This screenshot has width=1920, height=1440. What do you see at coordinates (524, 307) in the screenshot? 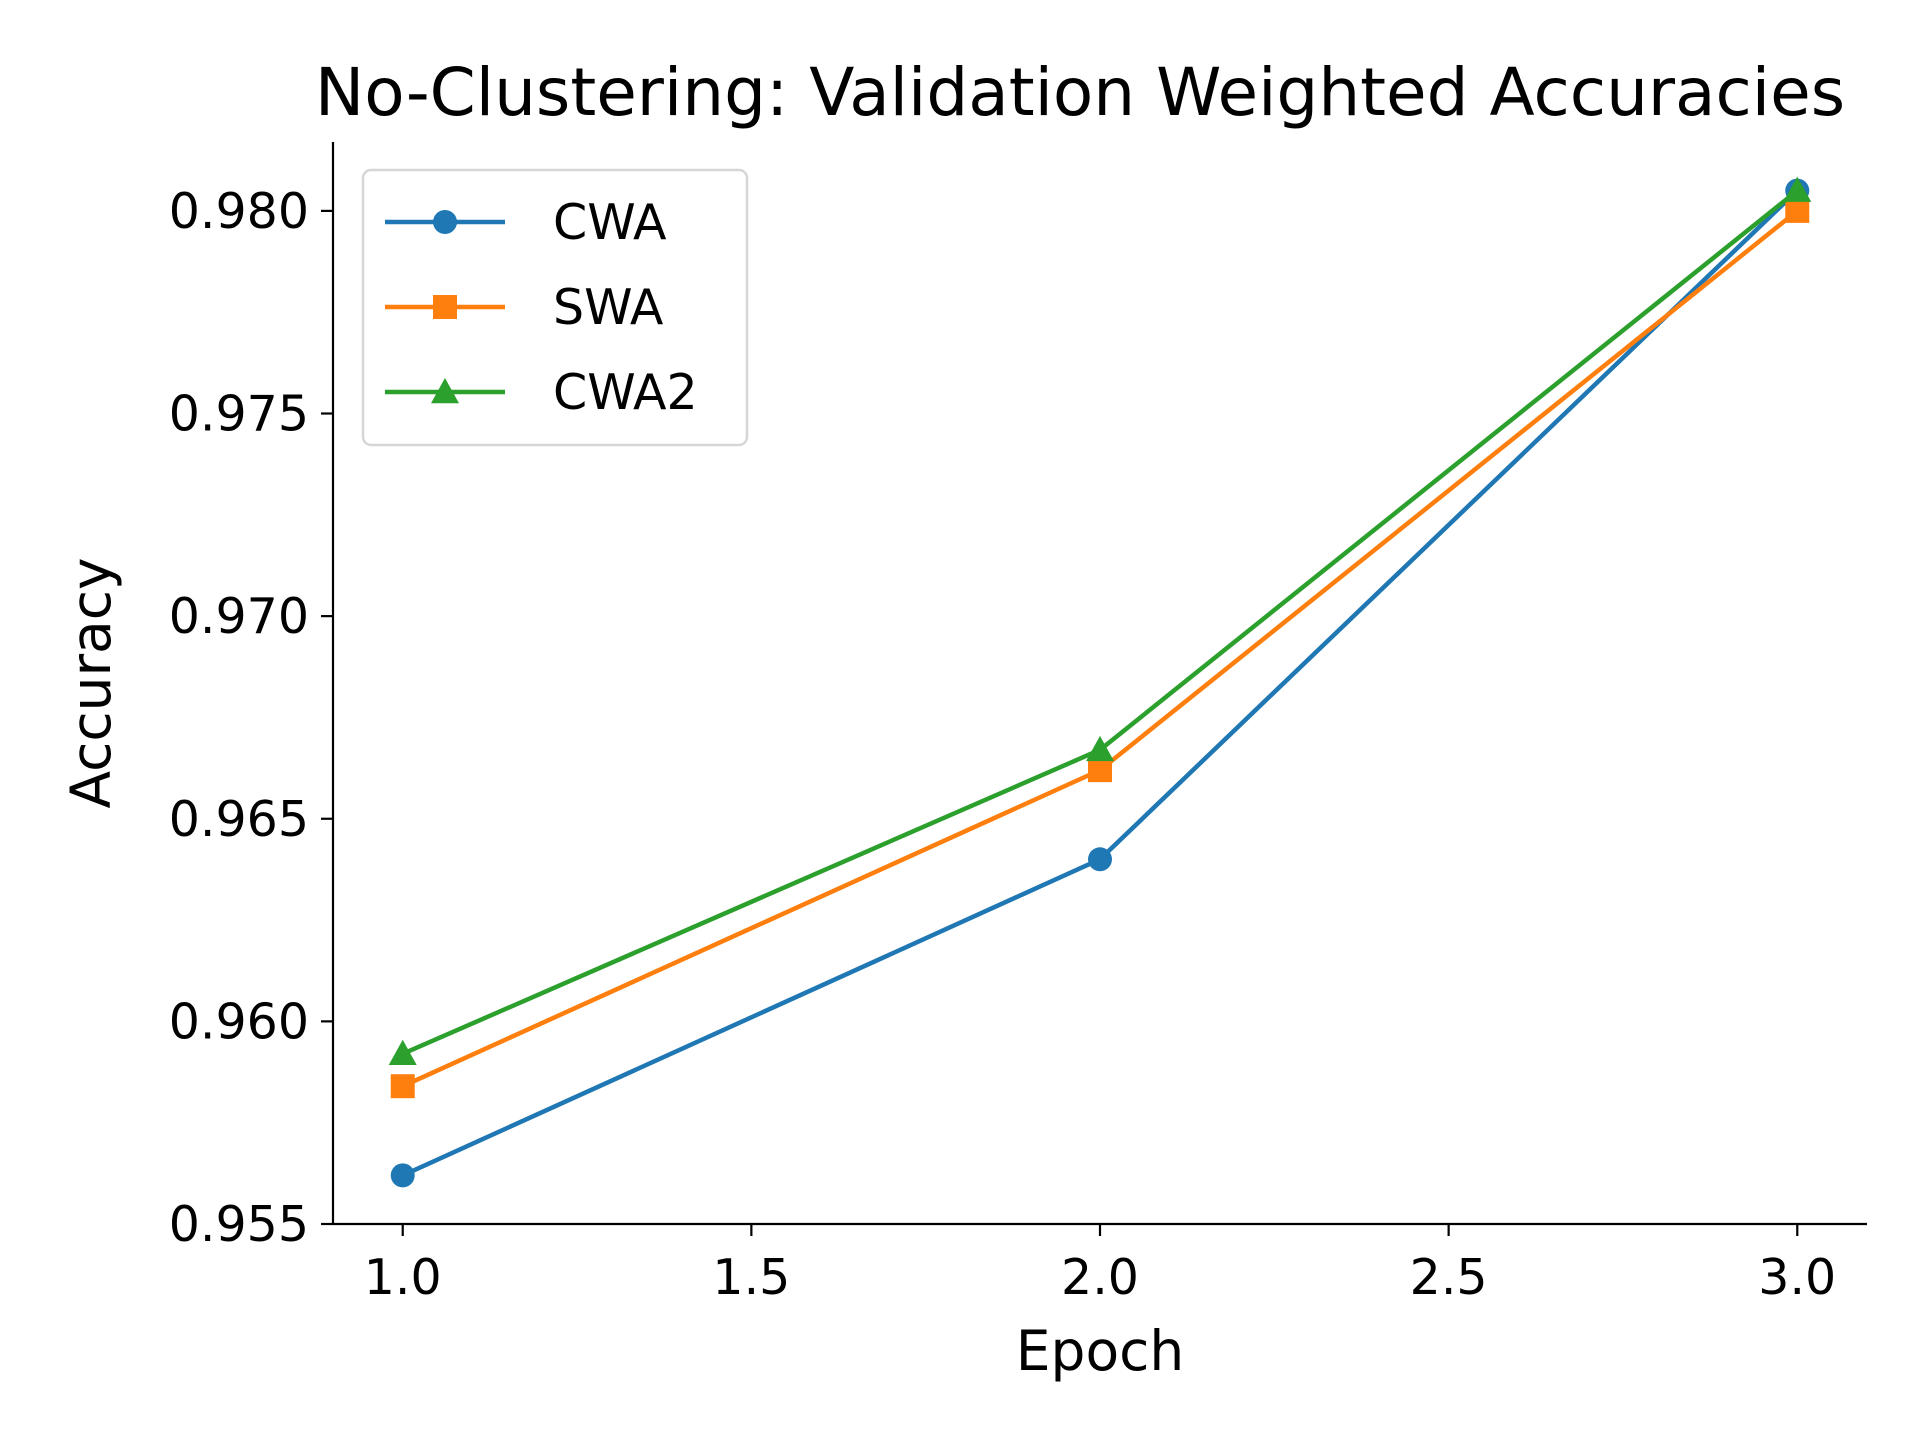
I see `legend-item-swa: SWA` at bounding box center [524, 307].